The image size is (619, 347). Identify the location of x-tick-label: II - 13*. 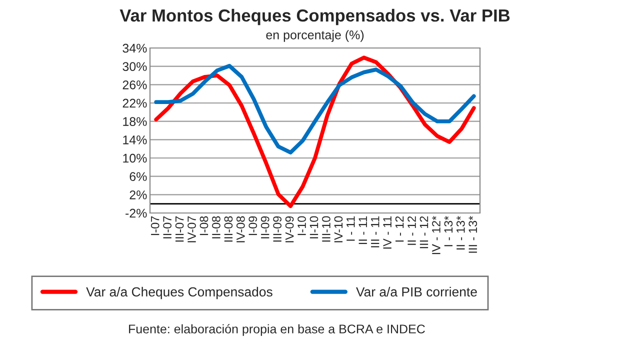
(460, 233).